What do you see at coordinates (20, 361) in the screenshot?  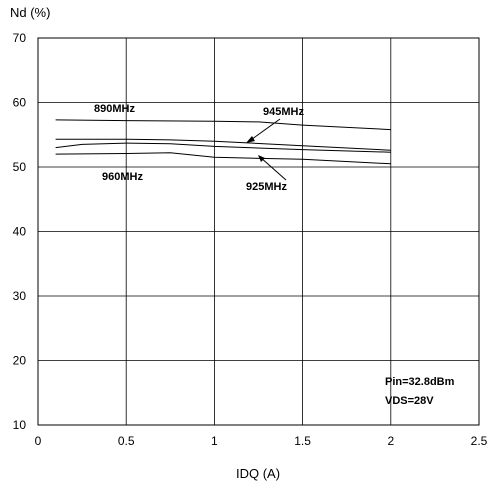 I see `y-tick-label: 20` at bounding box center [20, 361].